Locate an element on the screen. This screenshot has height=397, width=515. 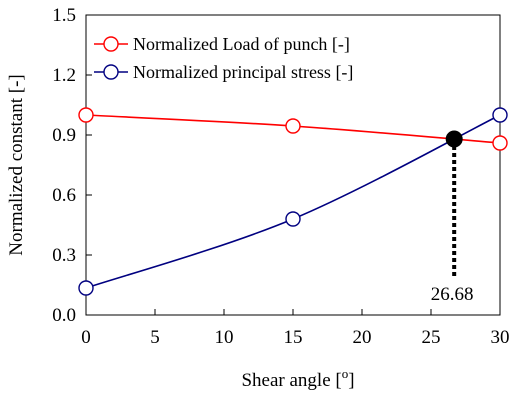
intersection-marker is located at coordinates (454, 139).